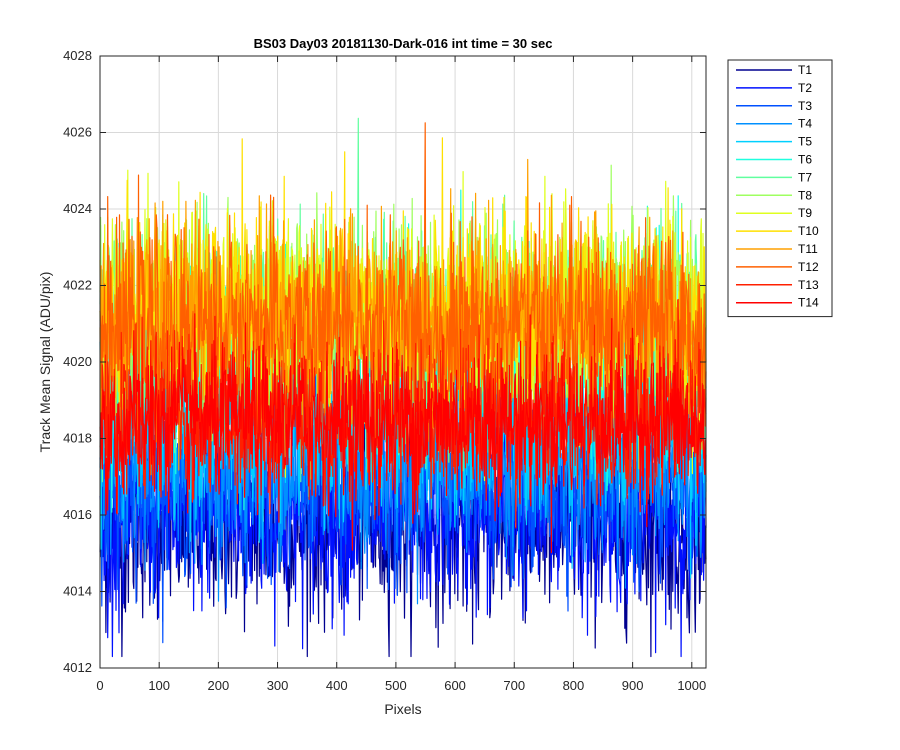  What do you see at coordinates (77, 361) in the screenshot?
I see `y-tick-label: 4020` at bounding box center [77, 361].